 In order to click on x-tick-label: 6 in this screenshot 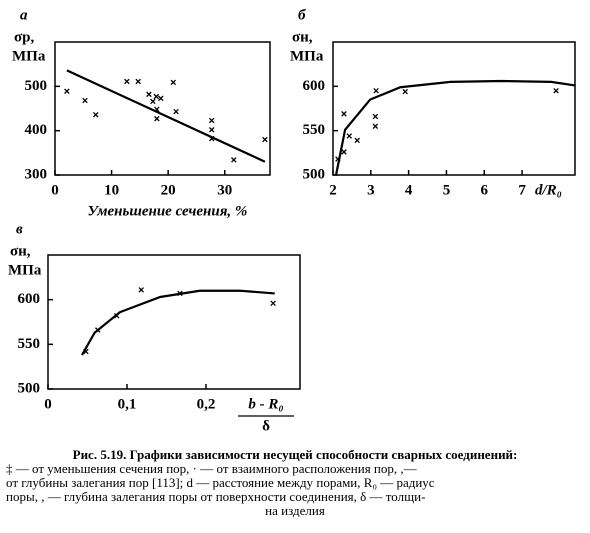, I will do `click(485, 190)`.